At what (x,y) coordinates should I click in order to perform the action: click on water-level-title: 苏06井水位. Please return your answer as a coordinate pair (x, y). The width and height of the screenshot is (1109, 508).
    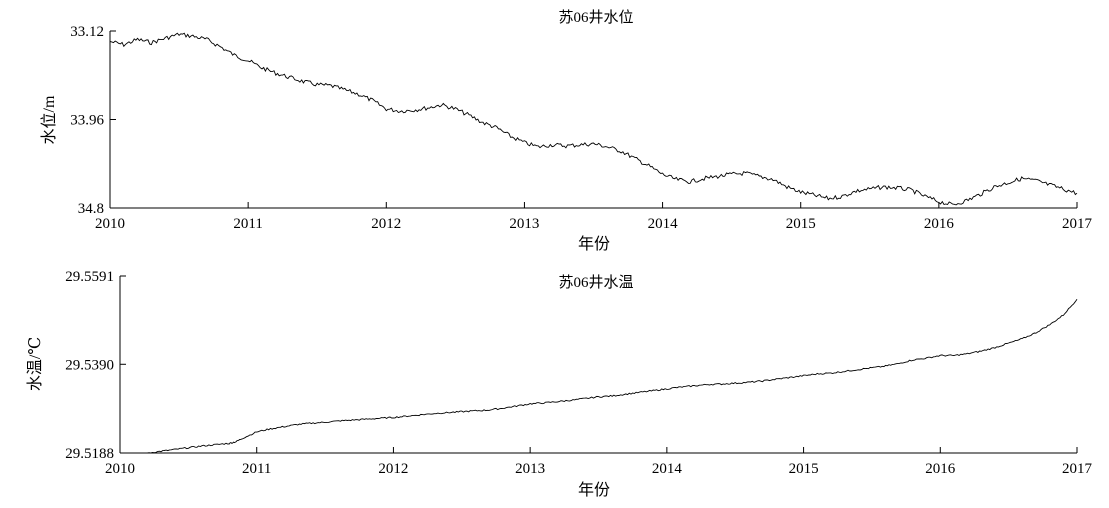
    Looking at the image, I should click on (595, 17).